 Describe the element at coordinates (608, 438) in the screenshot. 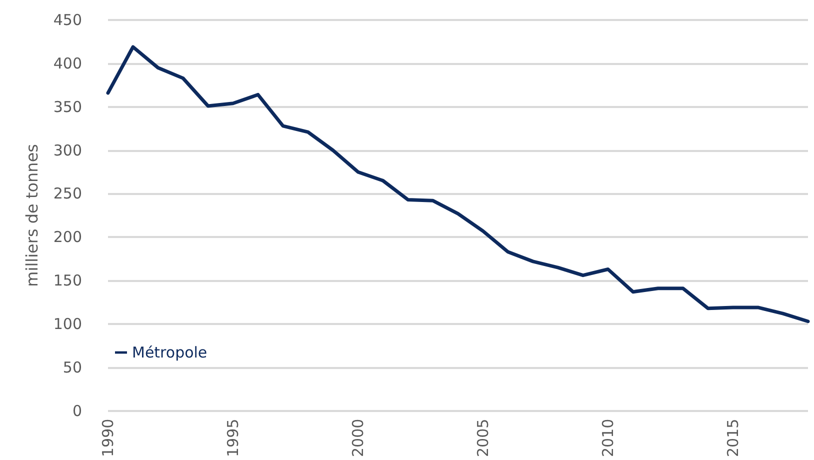

I see `x-tick-label: 2010` at that location.